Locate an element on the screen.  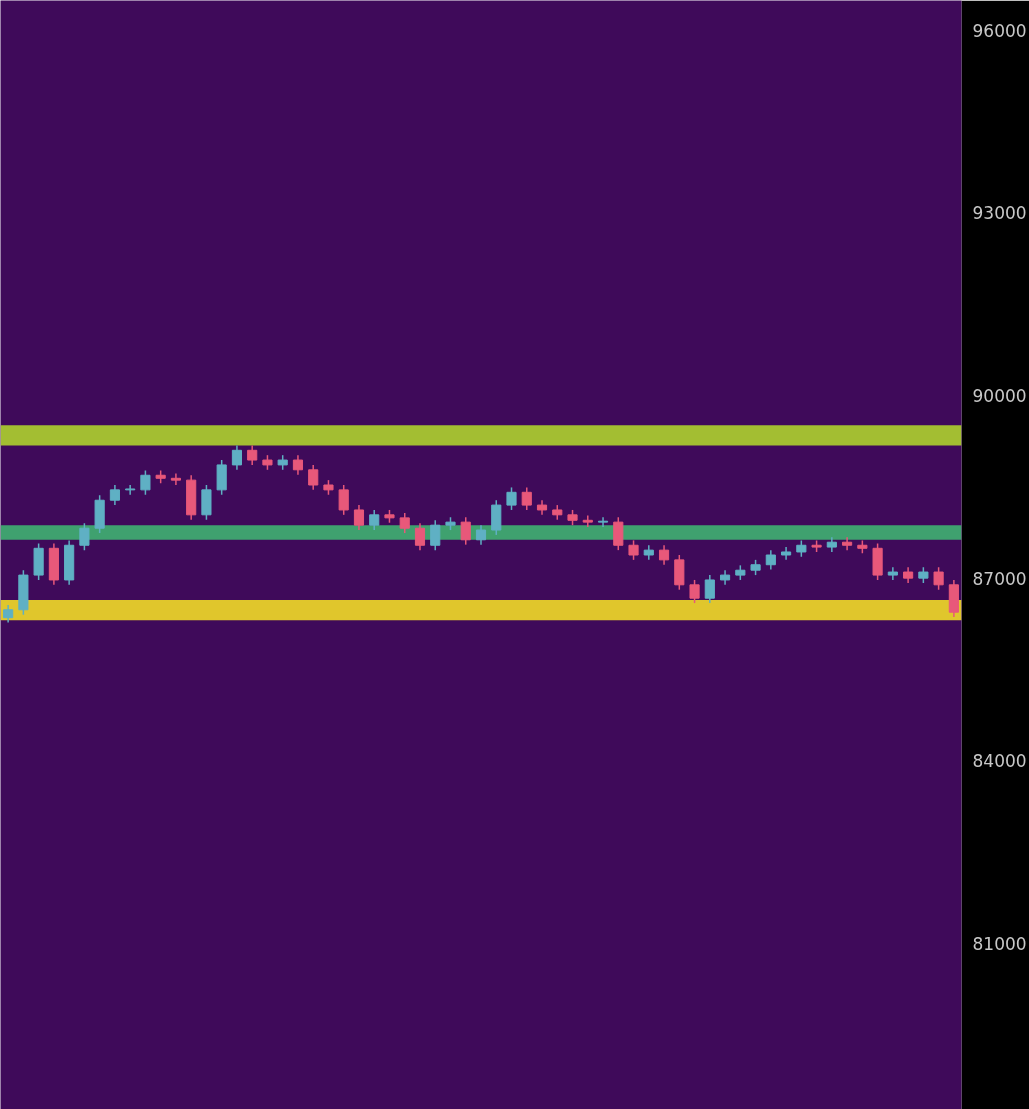
y-tick-label: 81000 is located at coordinates (999, 943).